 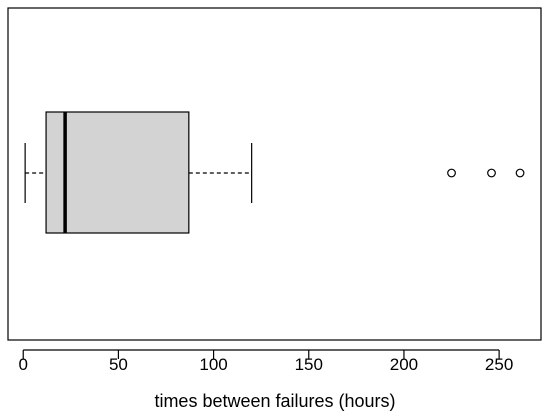 I want to click on interquartile-box, so click(x=117, y=172).